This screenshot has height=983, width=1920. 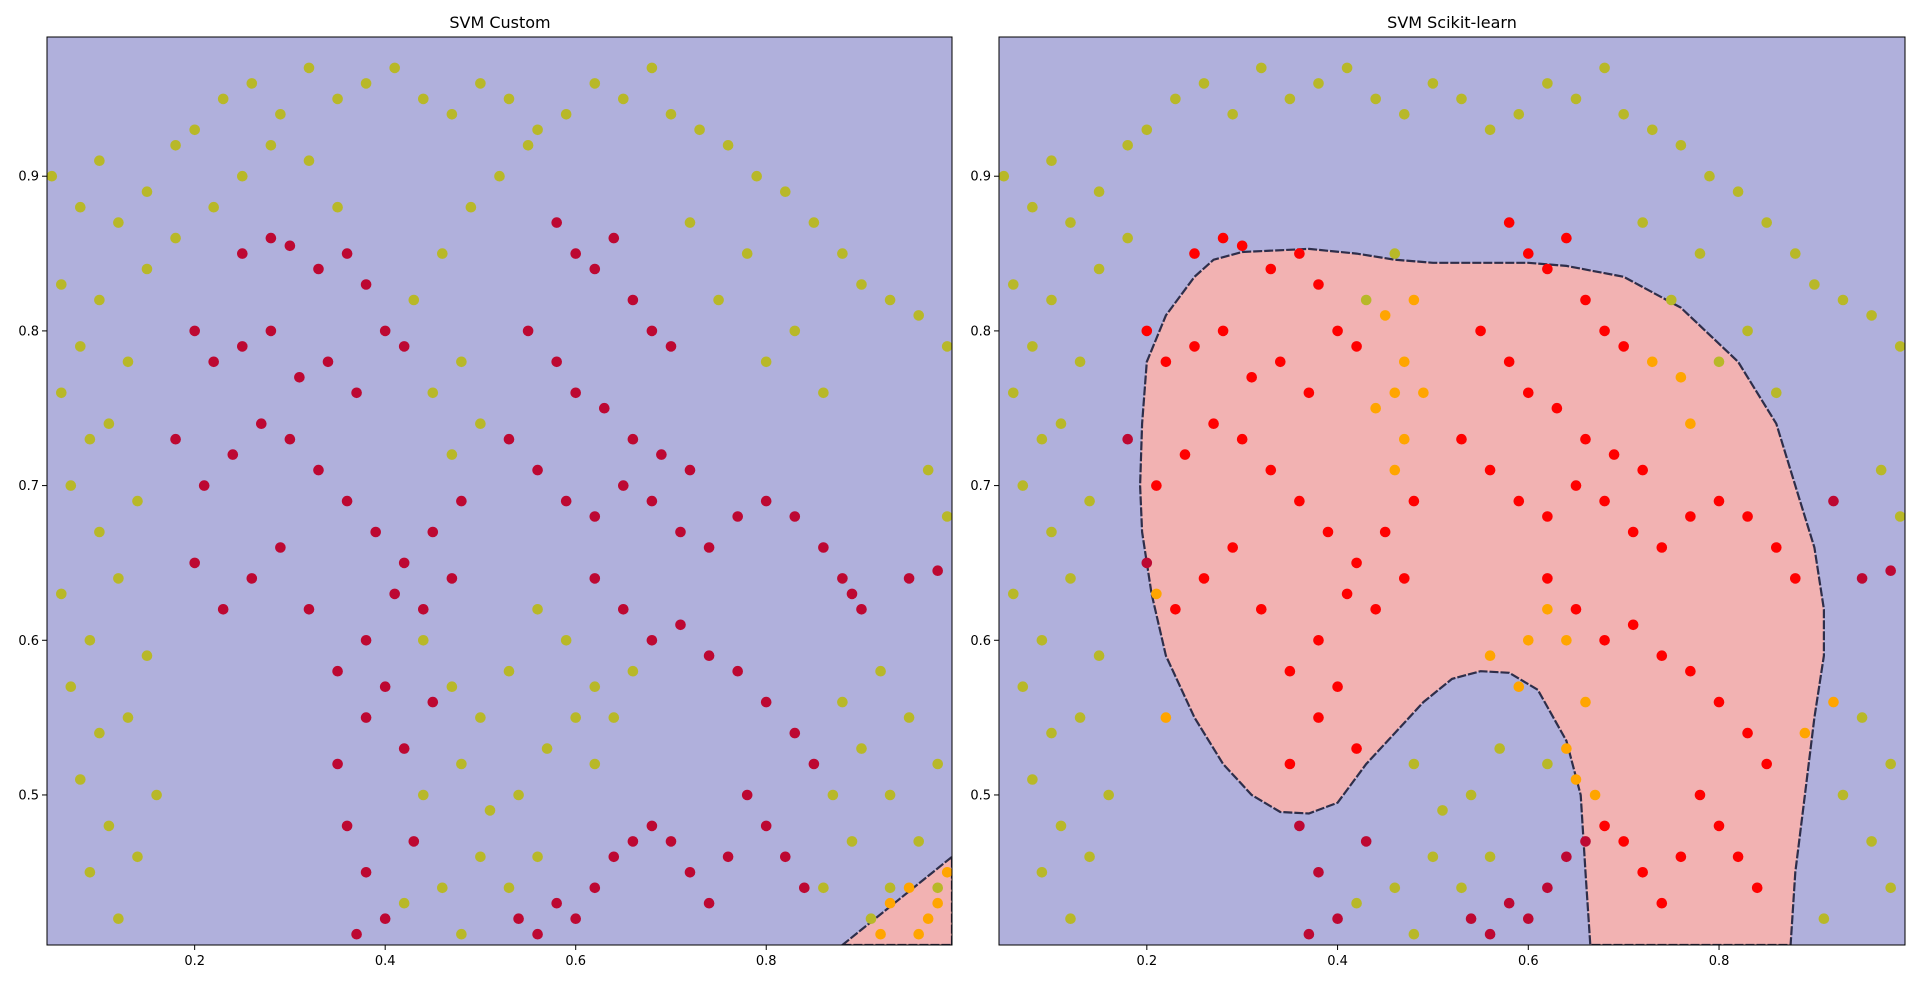 What do you see at coordinates (980, 795) in the screenshot?
I see `y-tick-label: 0.5` at bounding box center [980, 795].